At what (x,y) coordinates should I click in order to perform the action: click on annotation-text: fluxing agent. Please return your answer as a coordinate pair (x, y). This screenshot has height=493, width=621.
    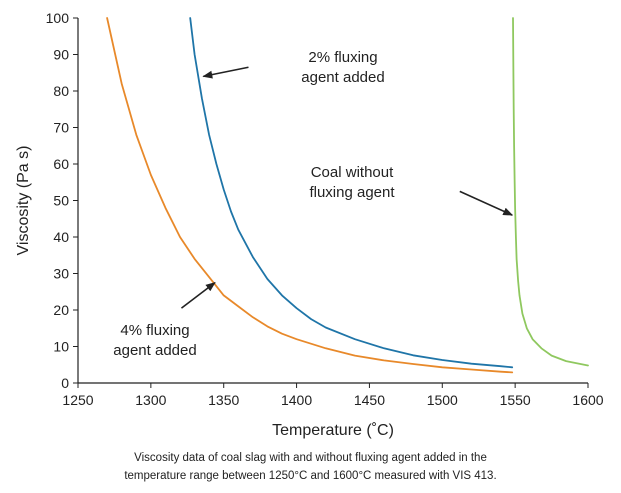
    Looking at the image, I should click on (352, 192).